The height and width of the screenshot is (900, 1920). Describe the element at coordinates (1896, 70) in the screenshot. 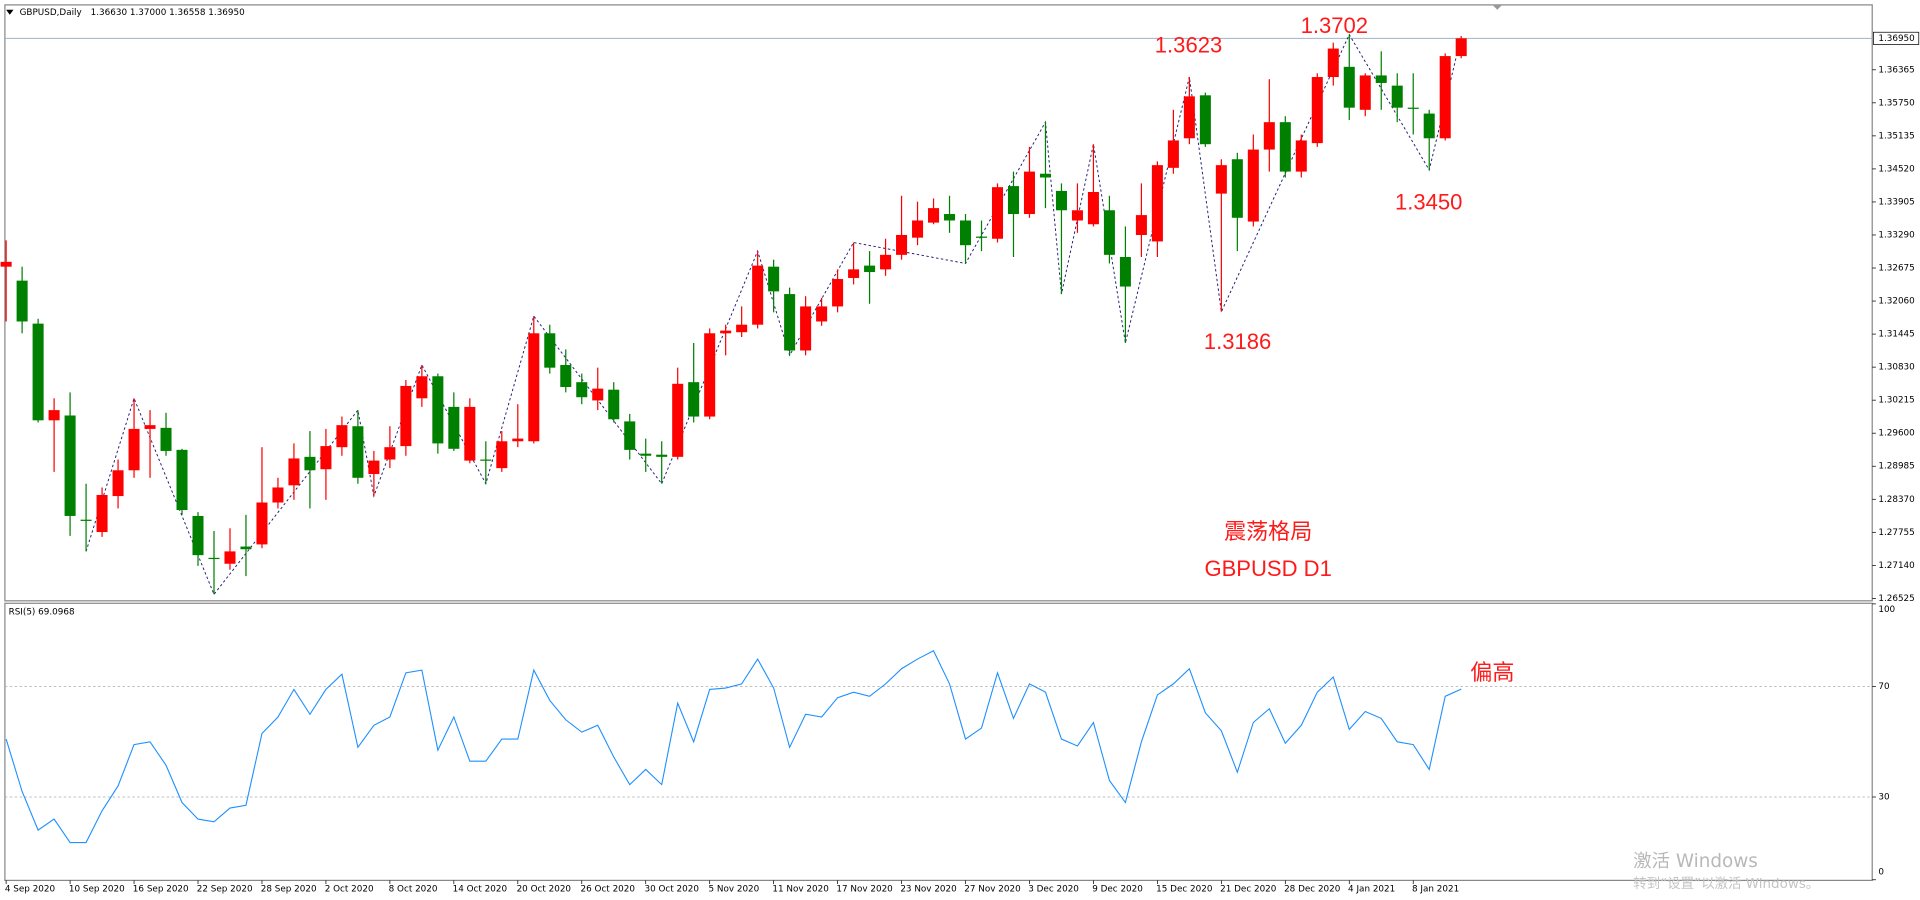

I see `y-tick-label: 1.36365` at that location.